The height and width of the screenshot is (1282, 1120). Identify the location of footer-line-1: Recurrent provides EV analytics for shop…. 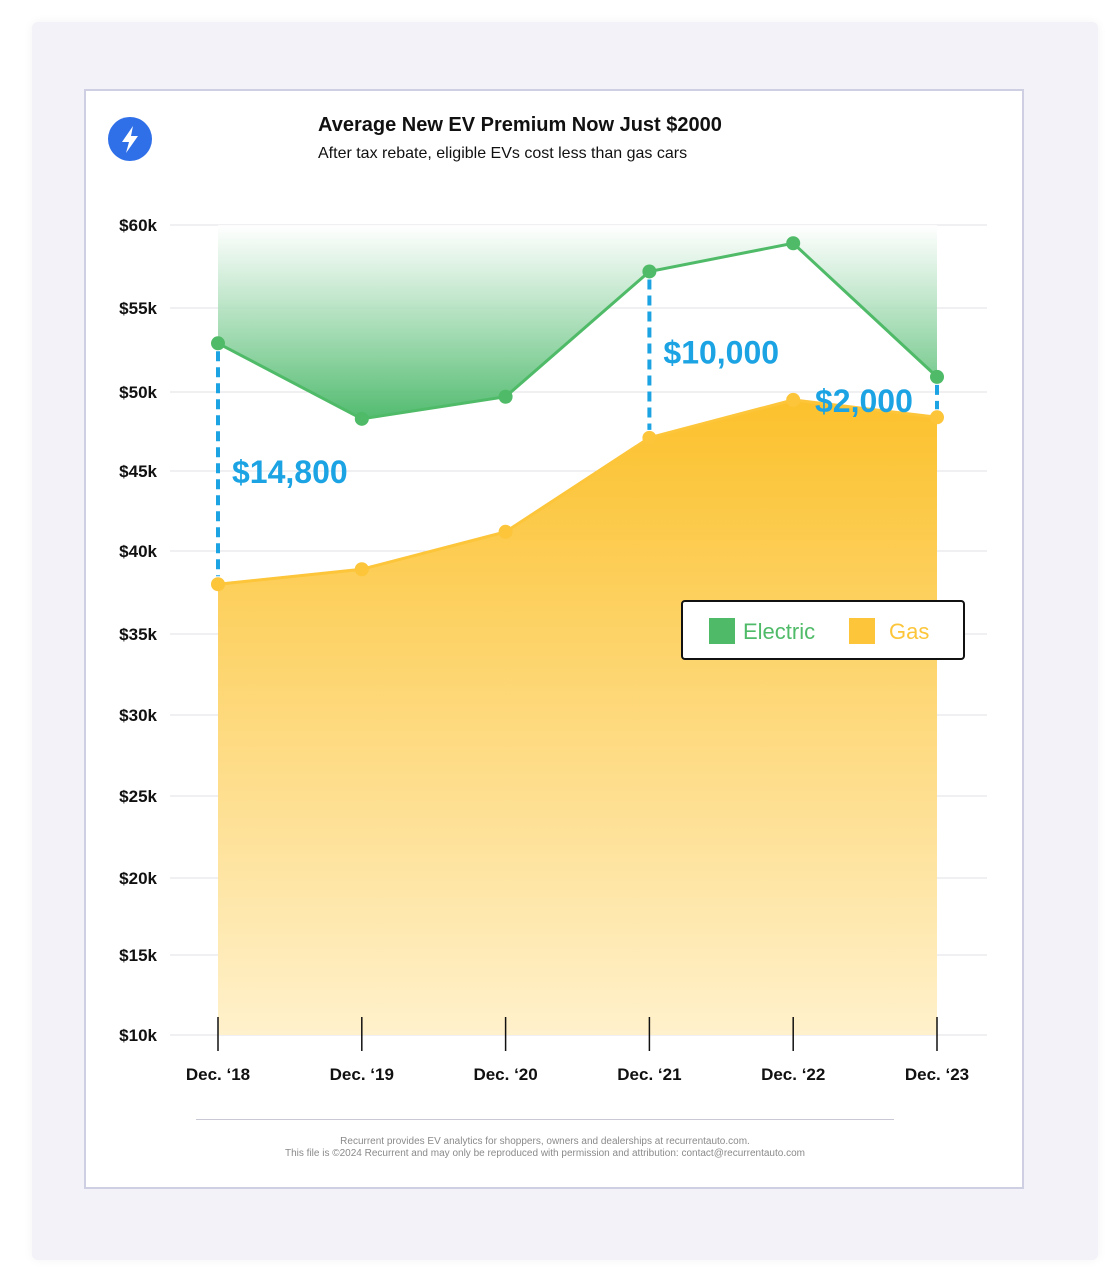
(545, 1141).